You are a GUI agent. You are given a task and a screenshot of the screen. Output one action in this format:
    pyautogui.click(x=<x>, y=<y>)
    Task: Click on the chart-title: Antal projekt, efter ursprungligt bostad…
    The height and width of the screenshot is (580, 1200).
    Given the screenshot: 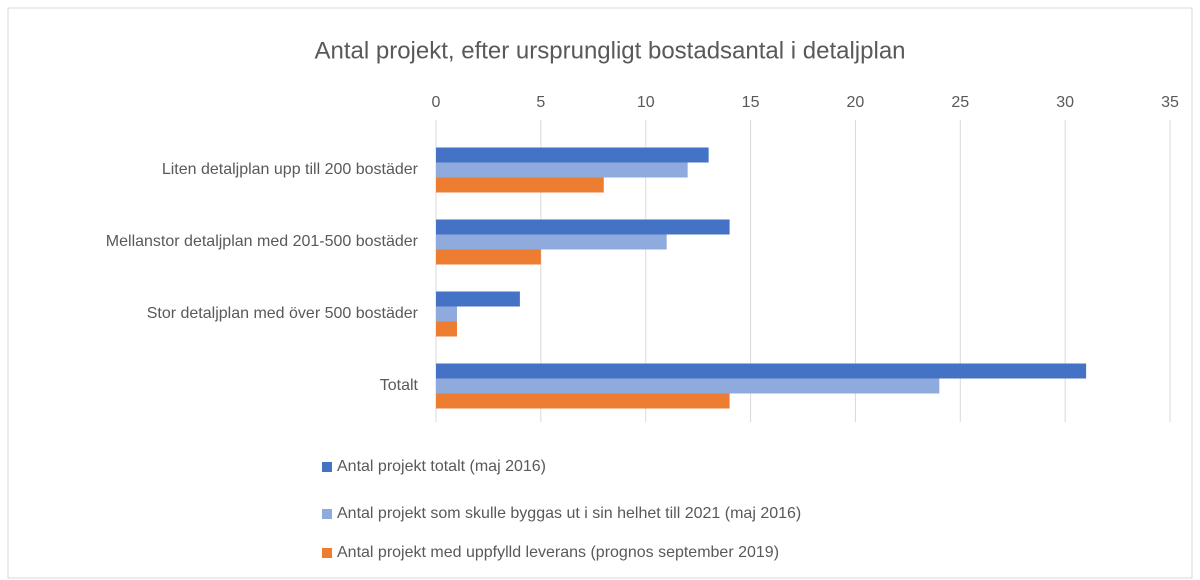 What is the action you would take?
    pyautogui.click(x=609, y=50)
    